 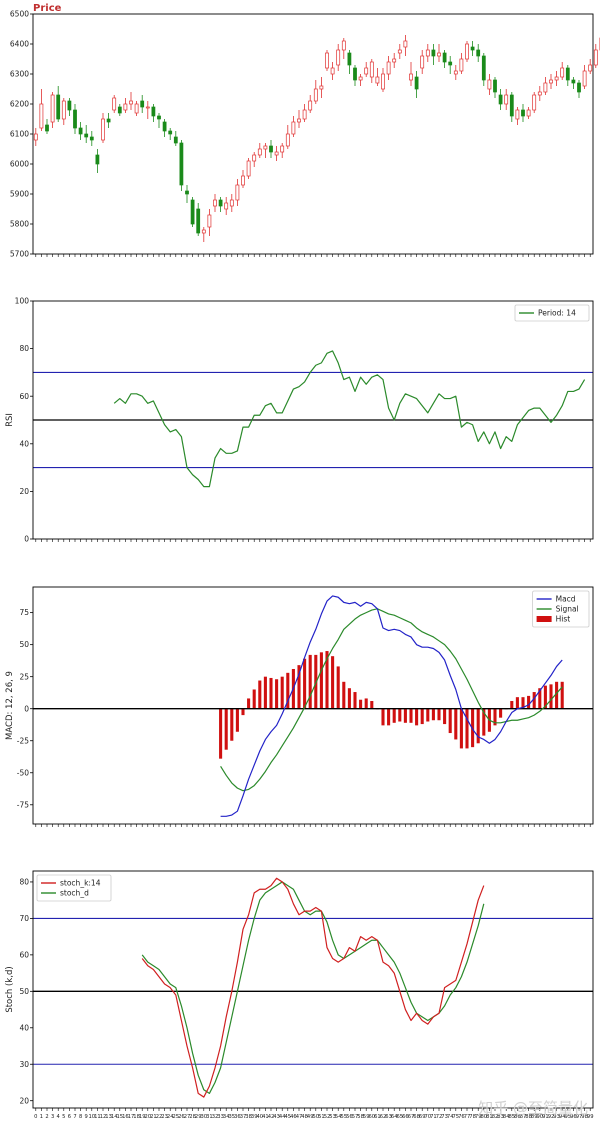 I want to click on x-tick-label: 23, so click(x=164, y=1117).